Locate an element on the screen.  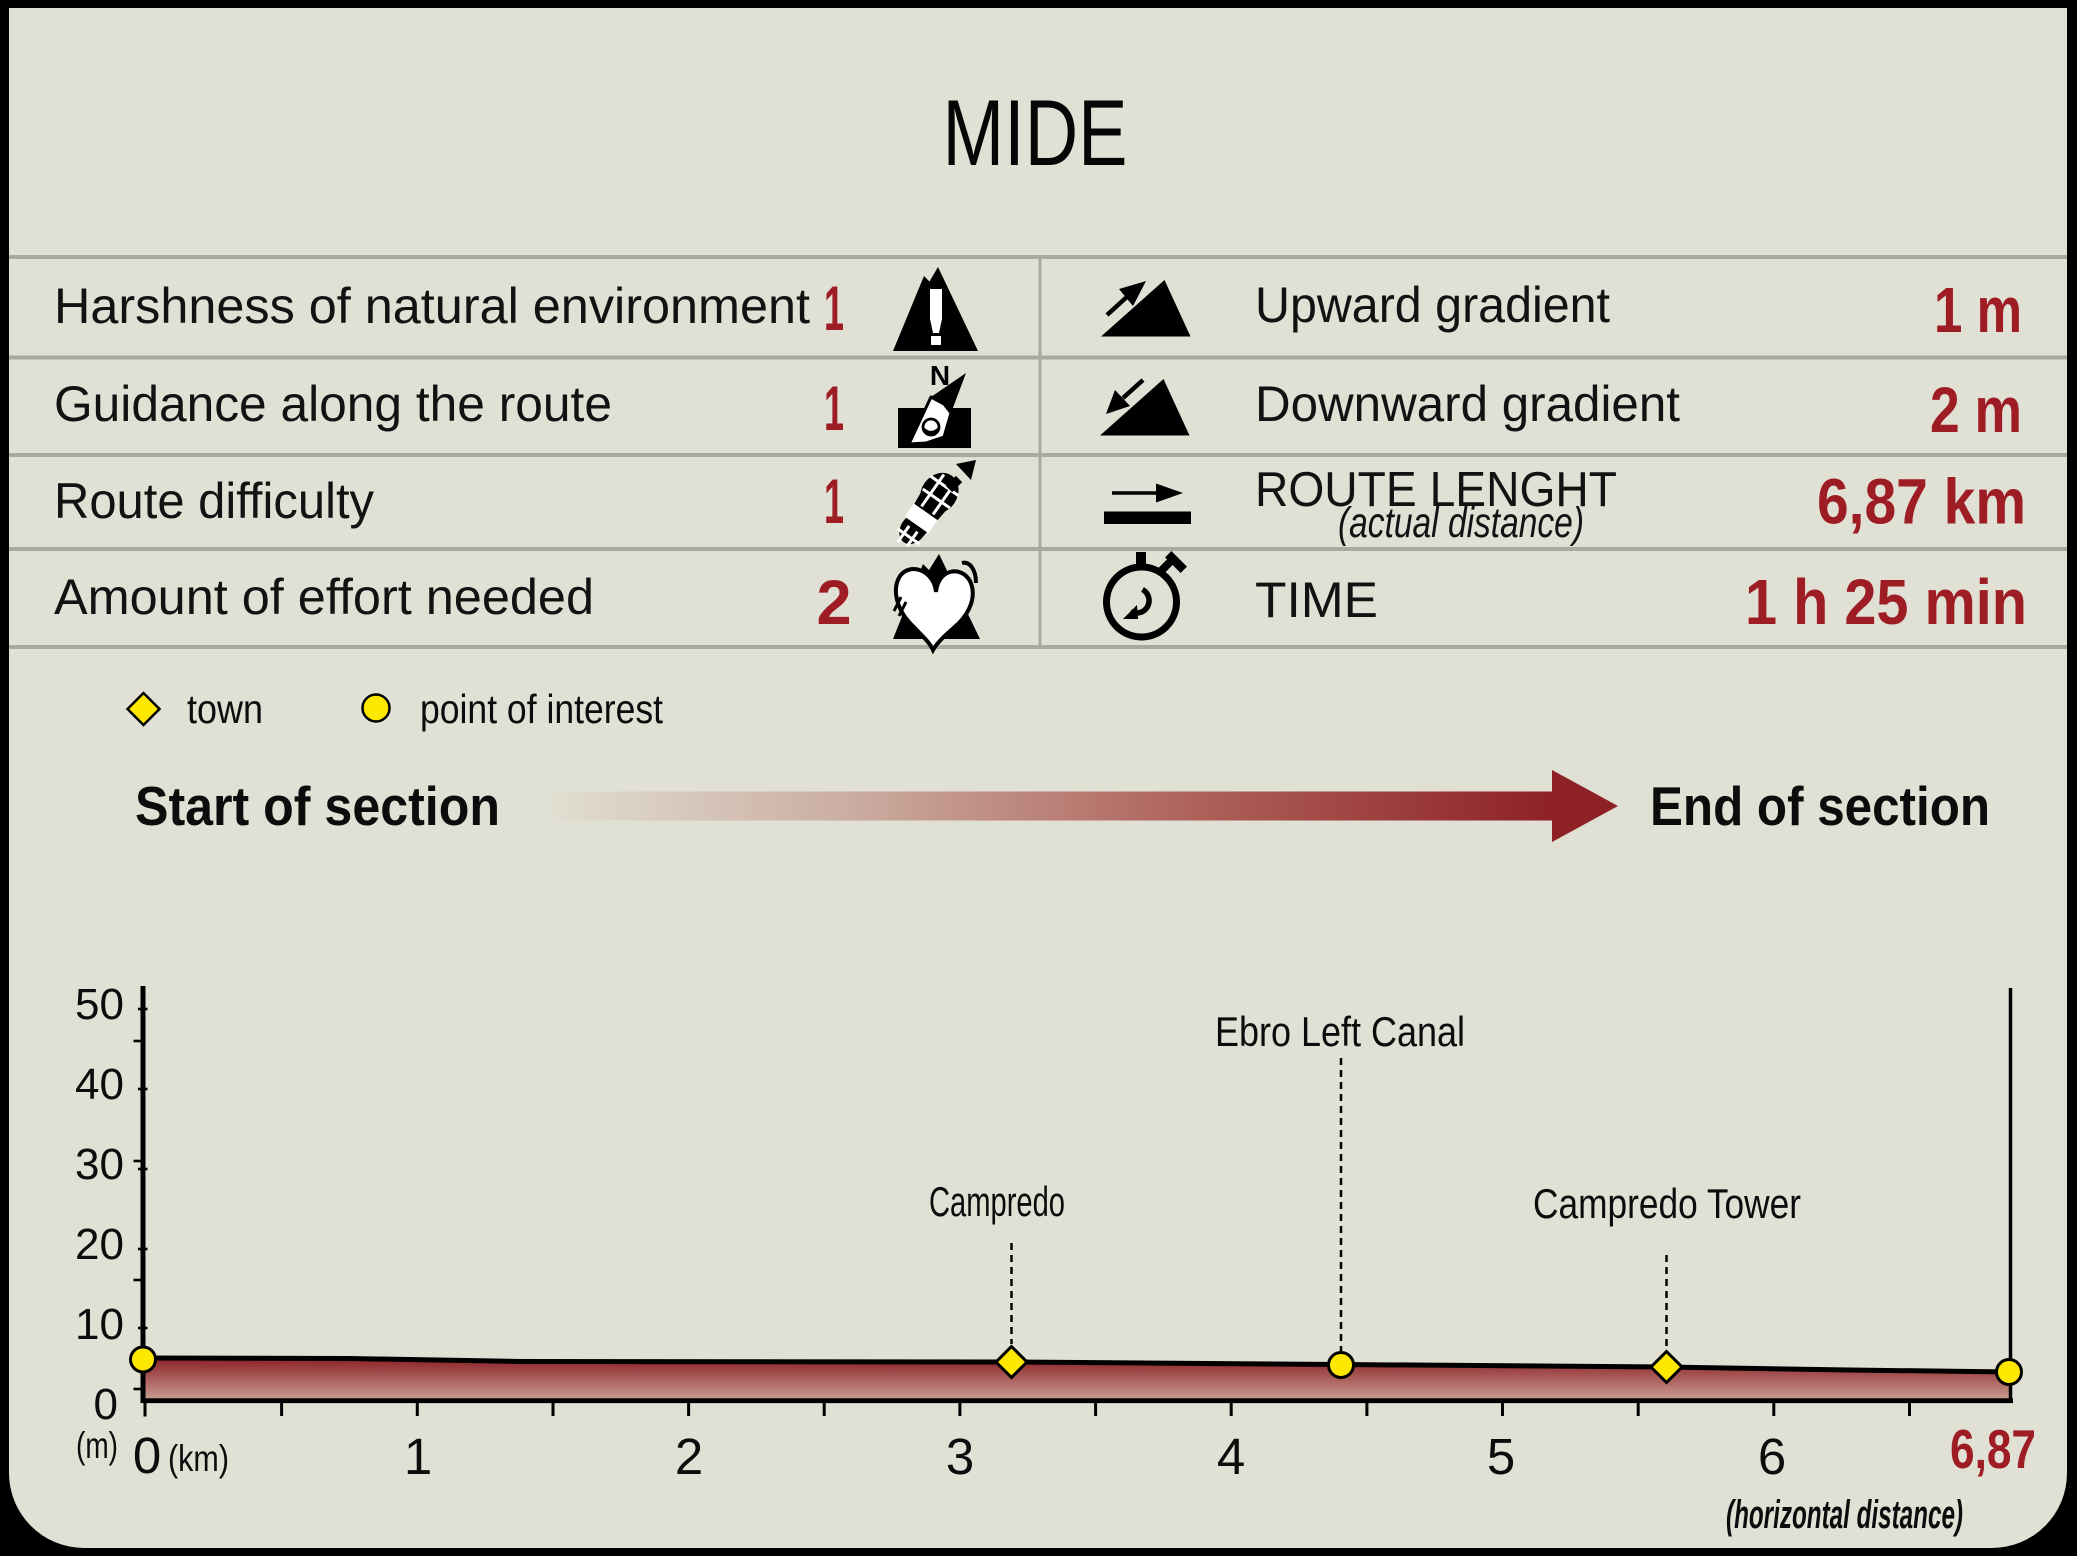
svg-text: 6,87 km is located at coordinates (1921, 502).